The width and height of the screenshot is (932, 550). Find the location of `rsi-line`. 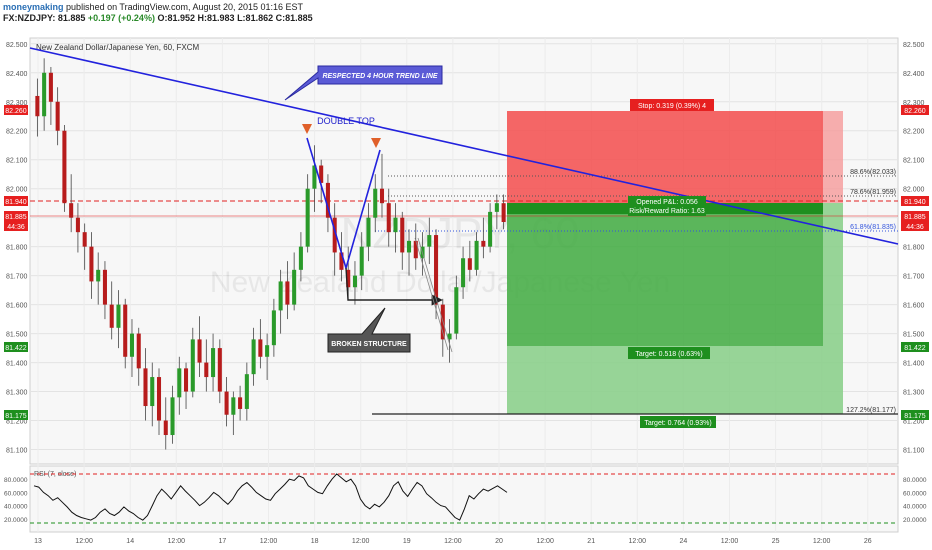

rsi-line is located at coordinates (270, 497).